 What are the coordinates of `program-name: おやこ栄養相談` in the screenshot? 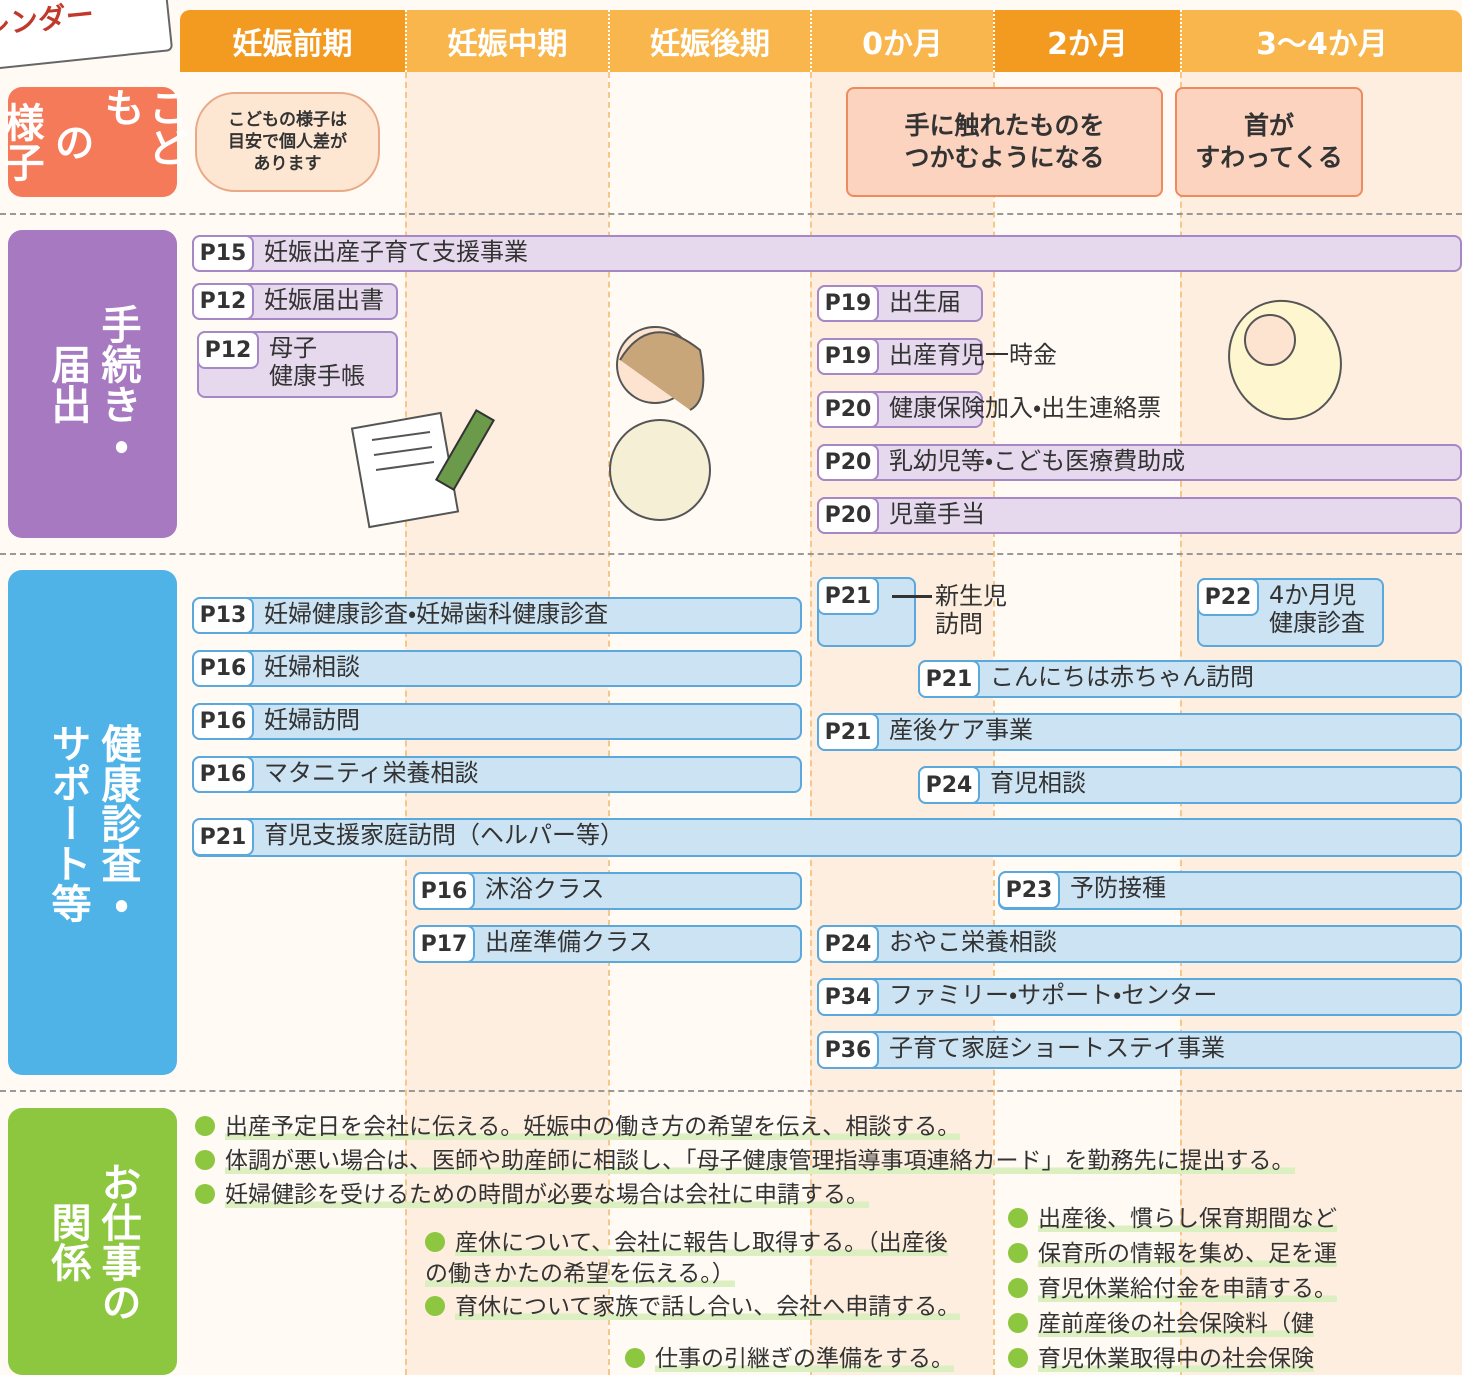 It's located at (973, 942).